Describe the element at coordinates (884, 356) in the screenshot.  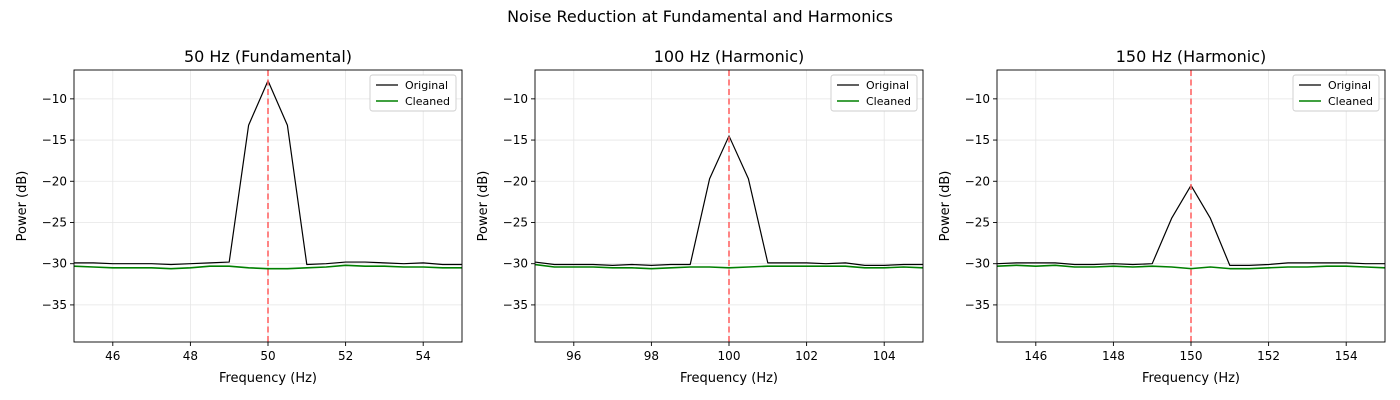
I see `x-tick-label: 104` at that location.